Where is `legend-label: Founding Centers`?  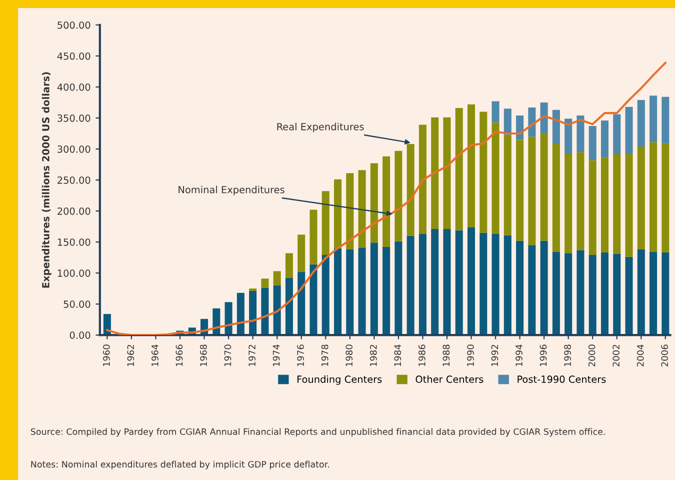
legend-label: Founding Centers is located at coordinates (339, 380).